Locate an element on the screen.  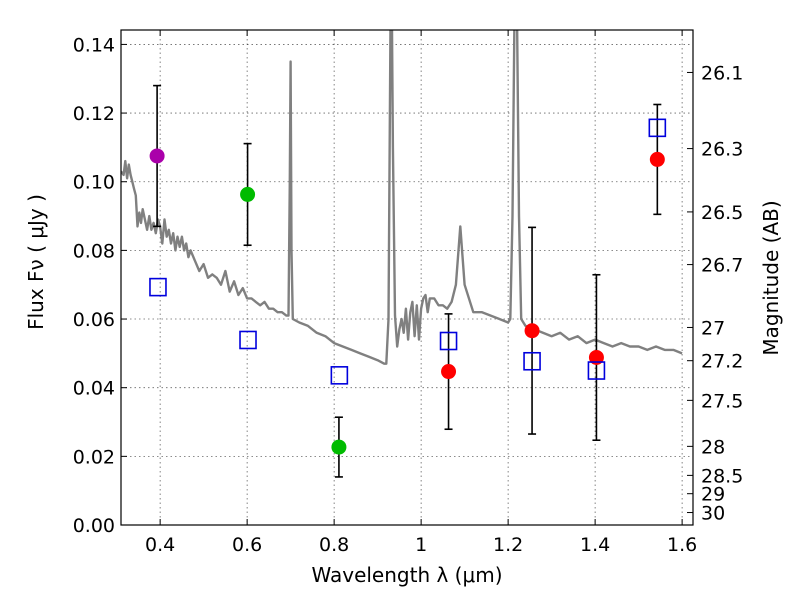
y-tick-label: 0.08 is located at coordinates (94, 251).